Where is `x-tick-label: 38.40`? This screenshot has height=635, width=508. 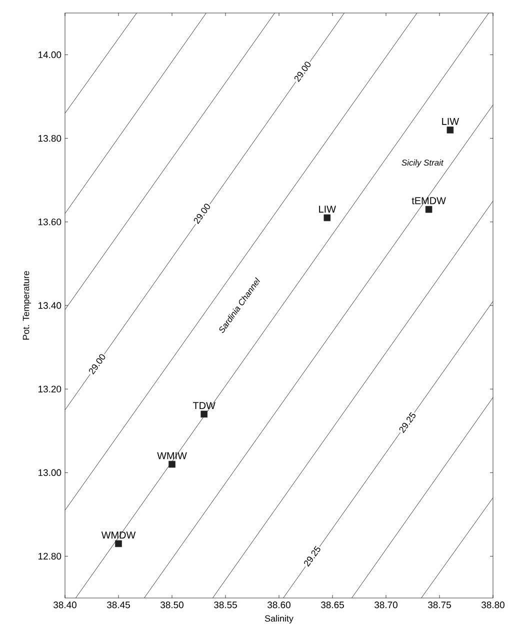 x-tick-label: 38.40 is located at coordinates (65, 605).